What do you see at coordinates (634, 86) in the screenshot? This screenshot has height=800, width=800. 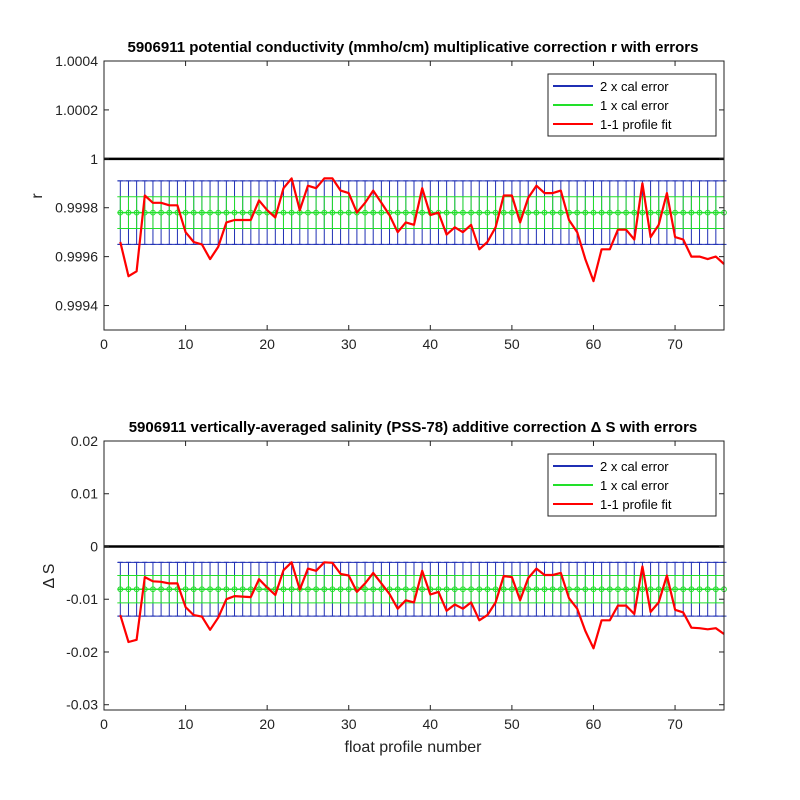 I see `conductivity-legend-label-cal2: 2 x cal error` at bounding box center [634, 86].